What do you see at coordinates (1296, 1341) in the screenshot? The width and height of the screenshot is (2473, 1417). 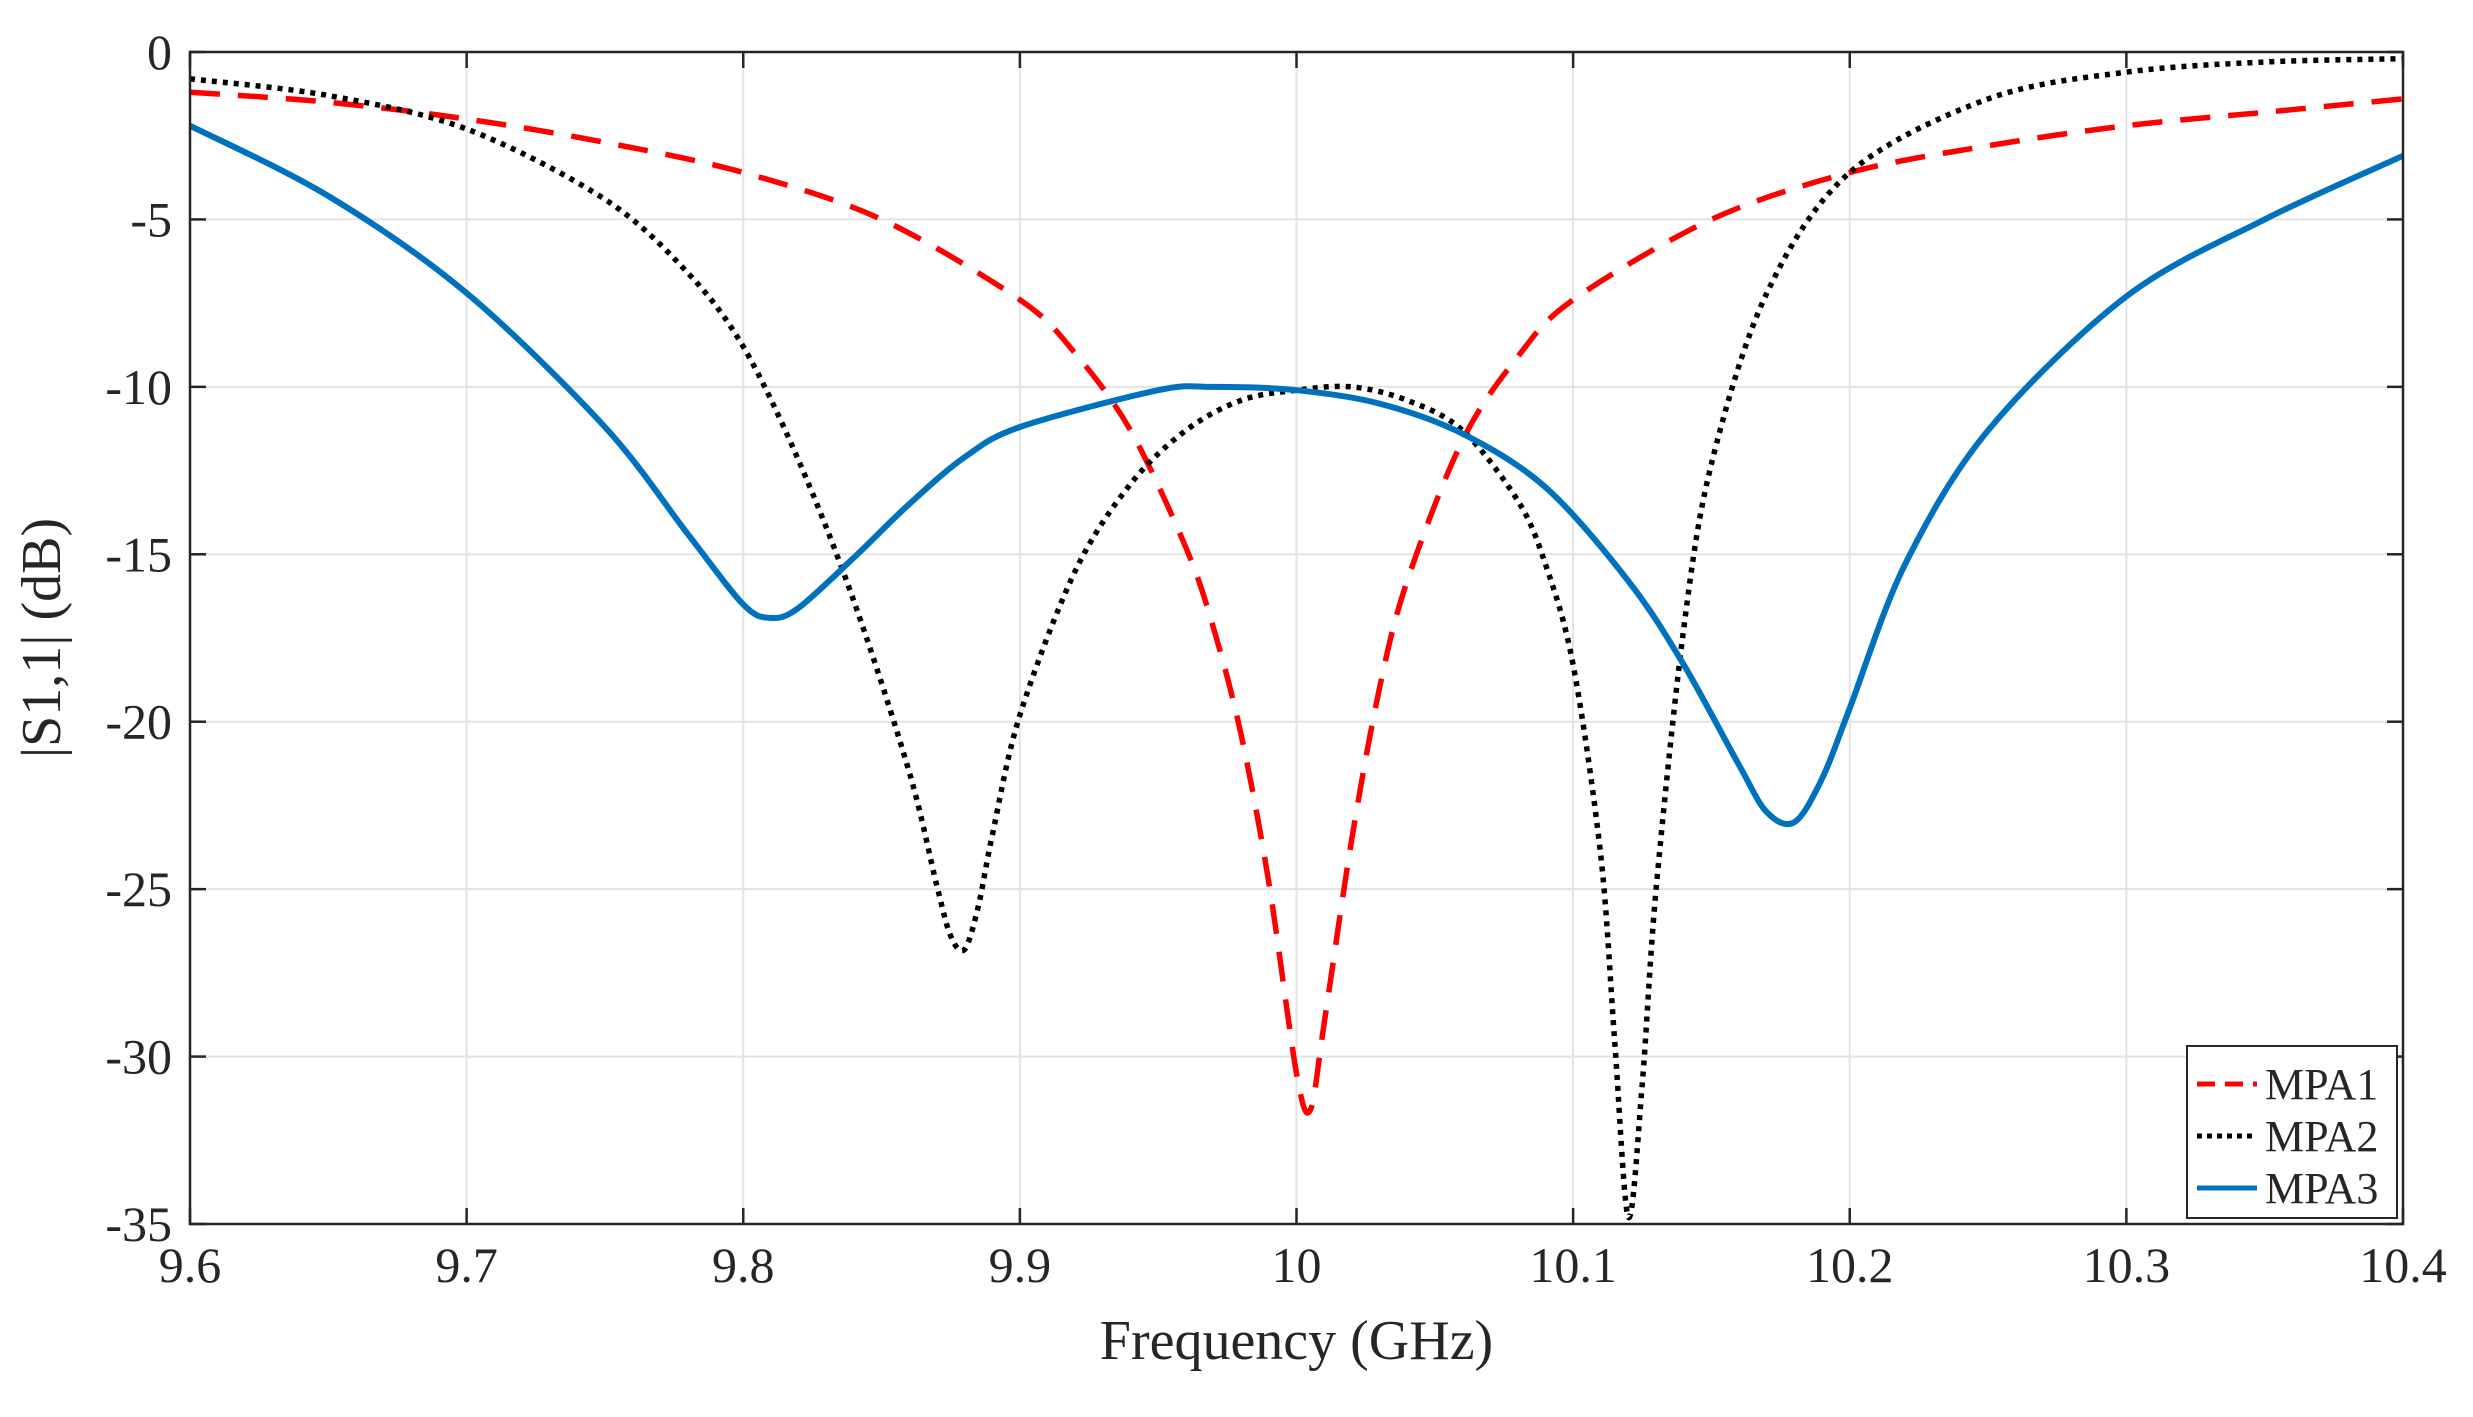 I see `x-axis-label: Frequency (GHz)` at bounding box center [1296, 1341].